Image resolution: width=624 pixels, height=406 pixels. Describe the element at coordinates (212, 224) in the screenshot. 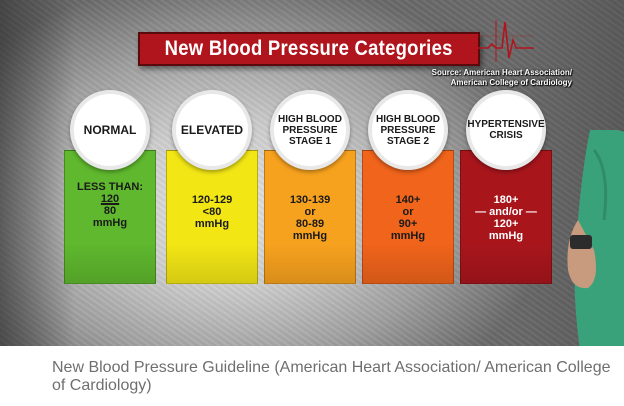

I see `elevated-value-unit: mmHg` at that location.